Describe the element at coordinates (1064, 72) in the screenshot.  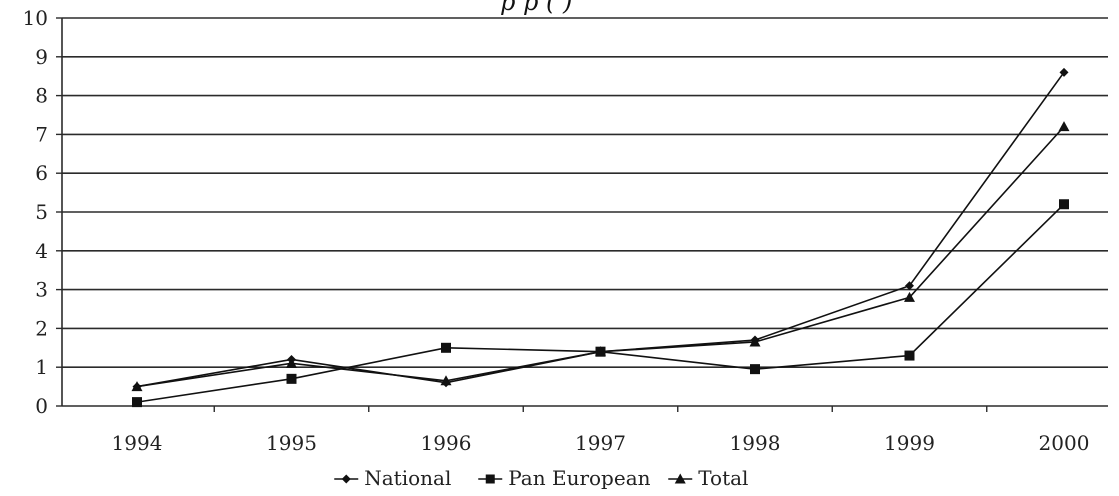
I see `point-national-2000` at that location.